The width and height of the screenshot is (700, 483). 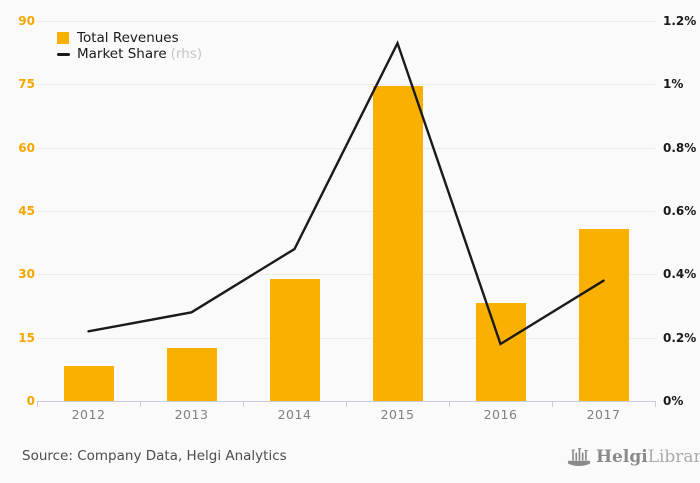 What do you see at coordinates (63, 54) in the screenshot?
I see `line-swatch-icon` at bounding box center [63, 54].